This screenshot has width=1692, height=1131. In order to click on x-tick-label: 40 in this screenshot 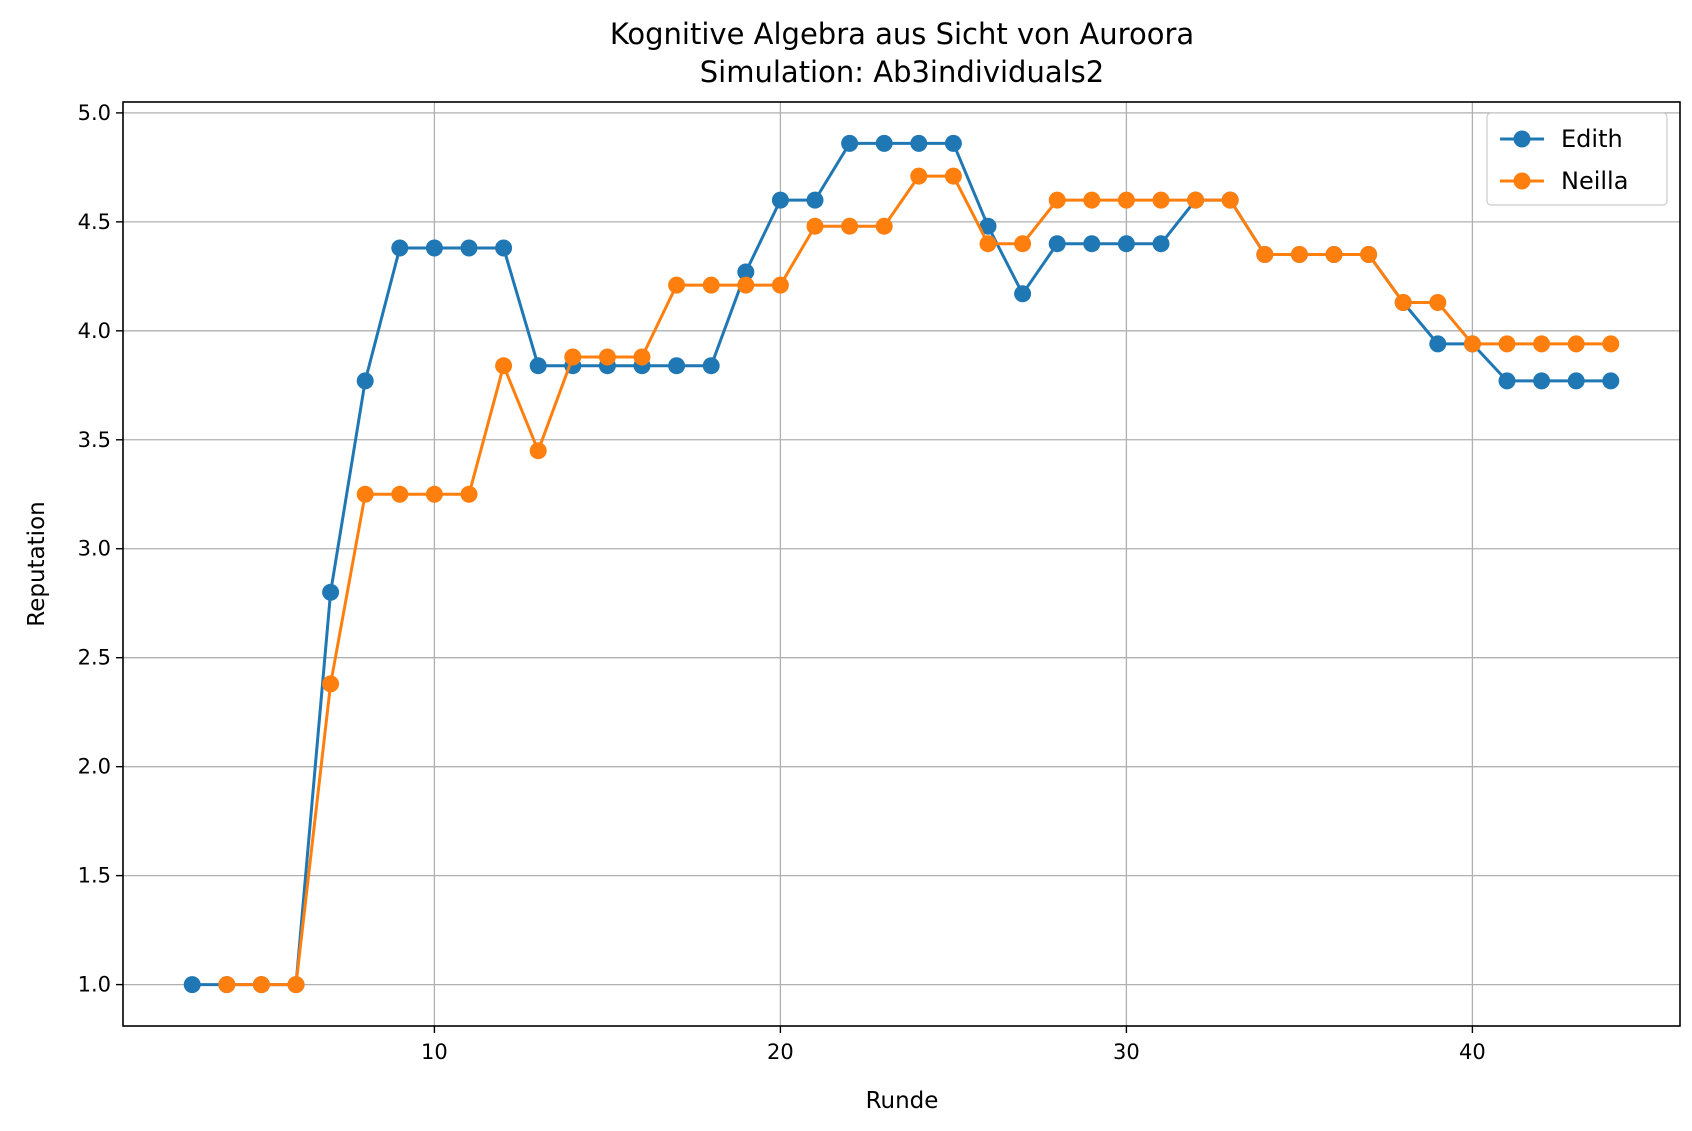, I will do `click(1472, 1052)`.